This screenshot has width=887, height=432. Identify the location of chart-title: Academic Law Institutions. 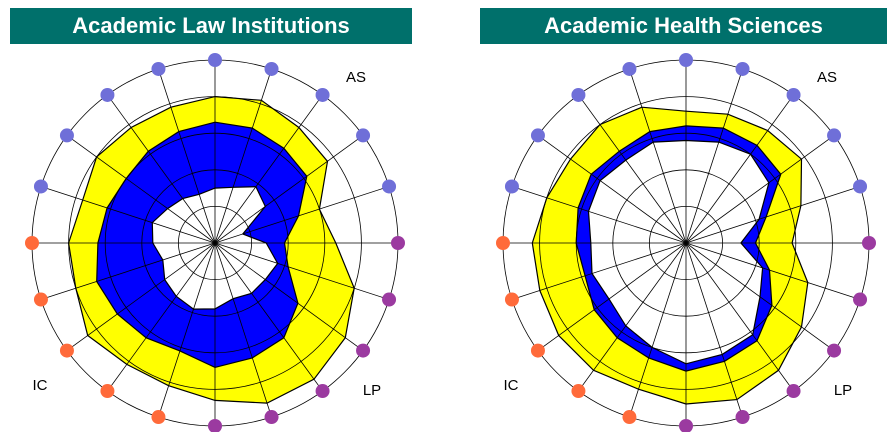
(211, 25).